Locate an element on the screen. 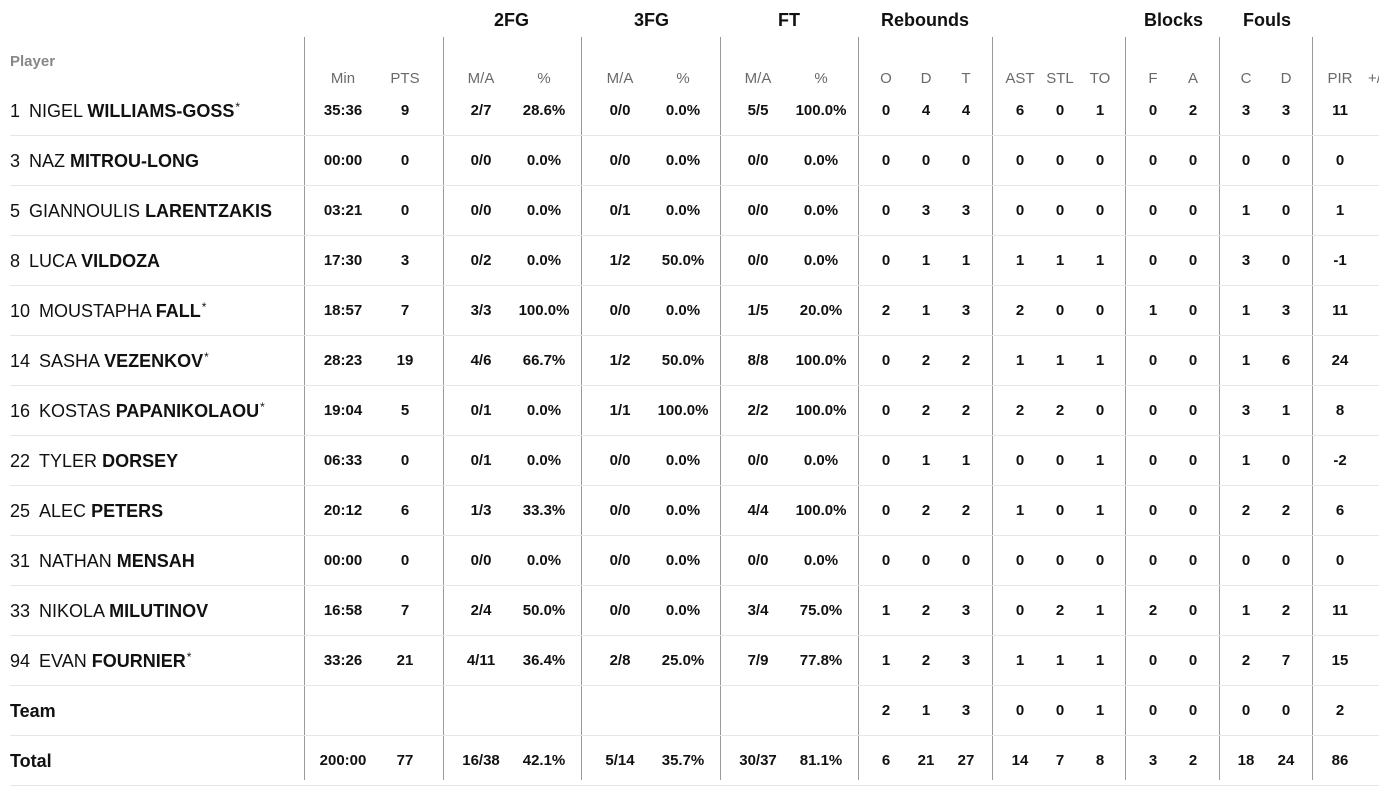  player-name: 5 GIANNOULIS LARENTZAKIS is located at coordinates (141, 211).